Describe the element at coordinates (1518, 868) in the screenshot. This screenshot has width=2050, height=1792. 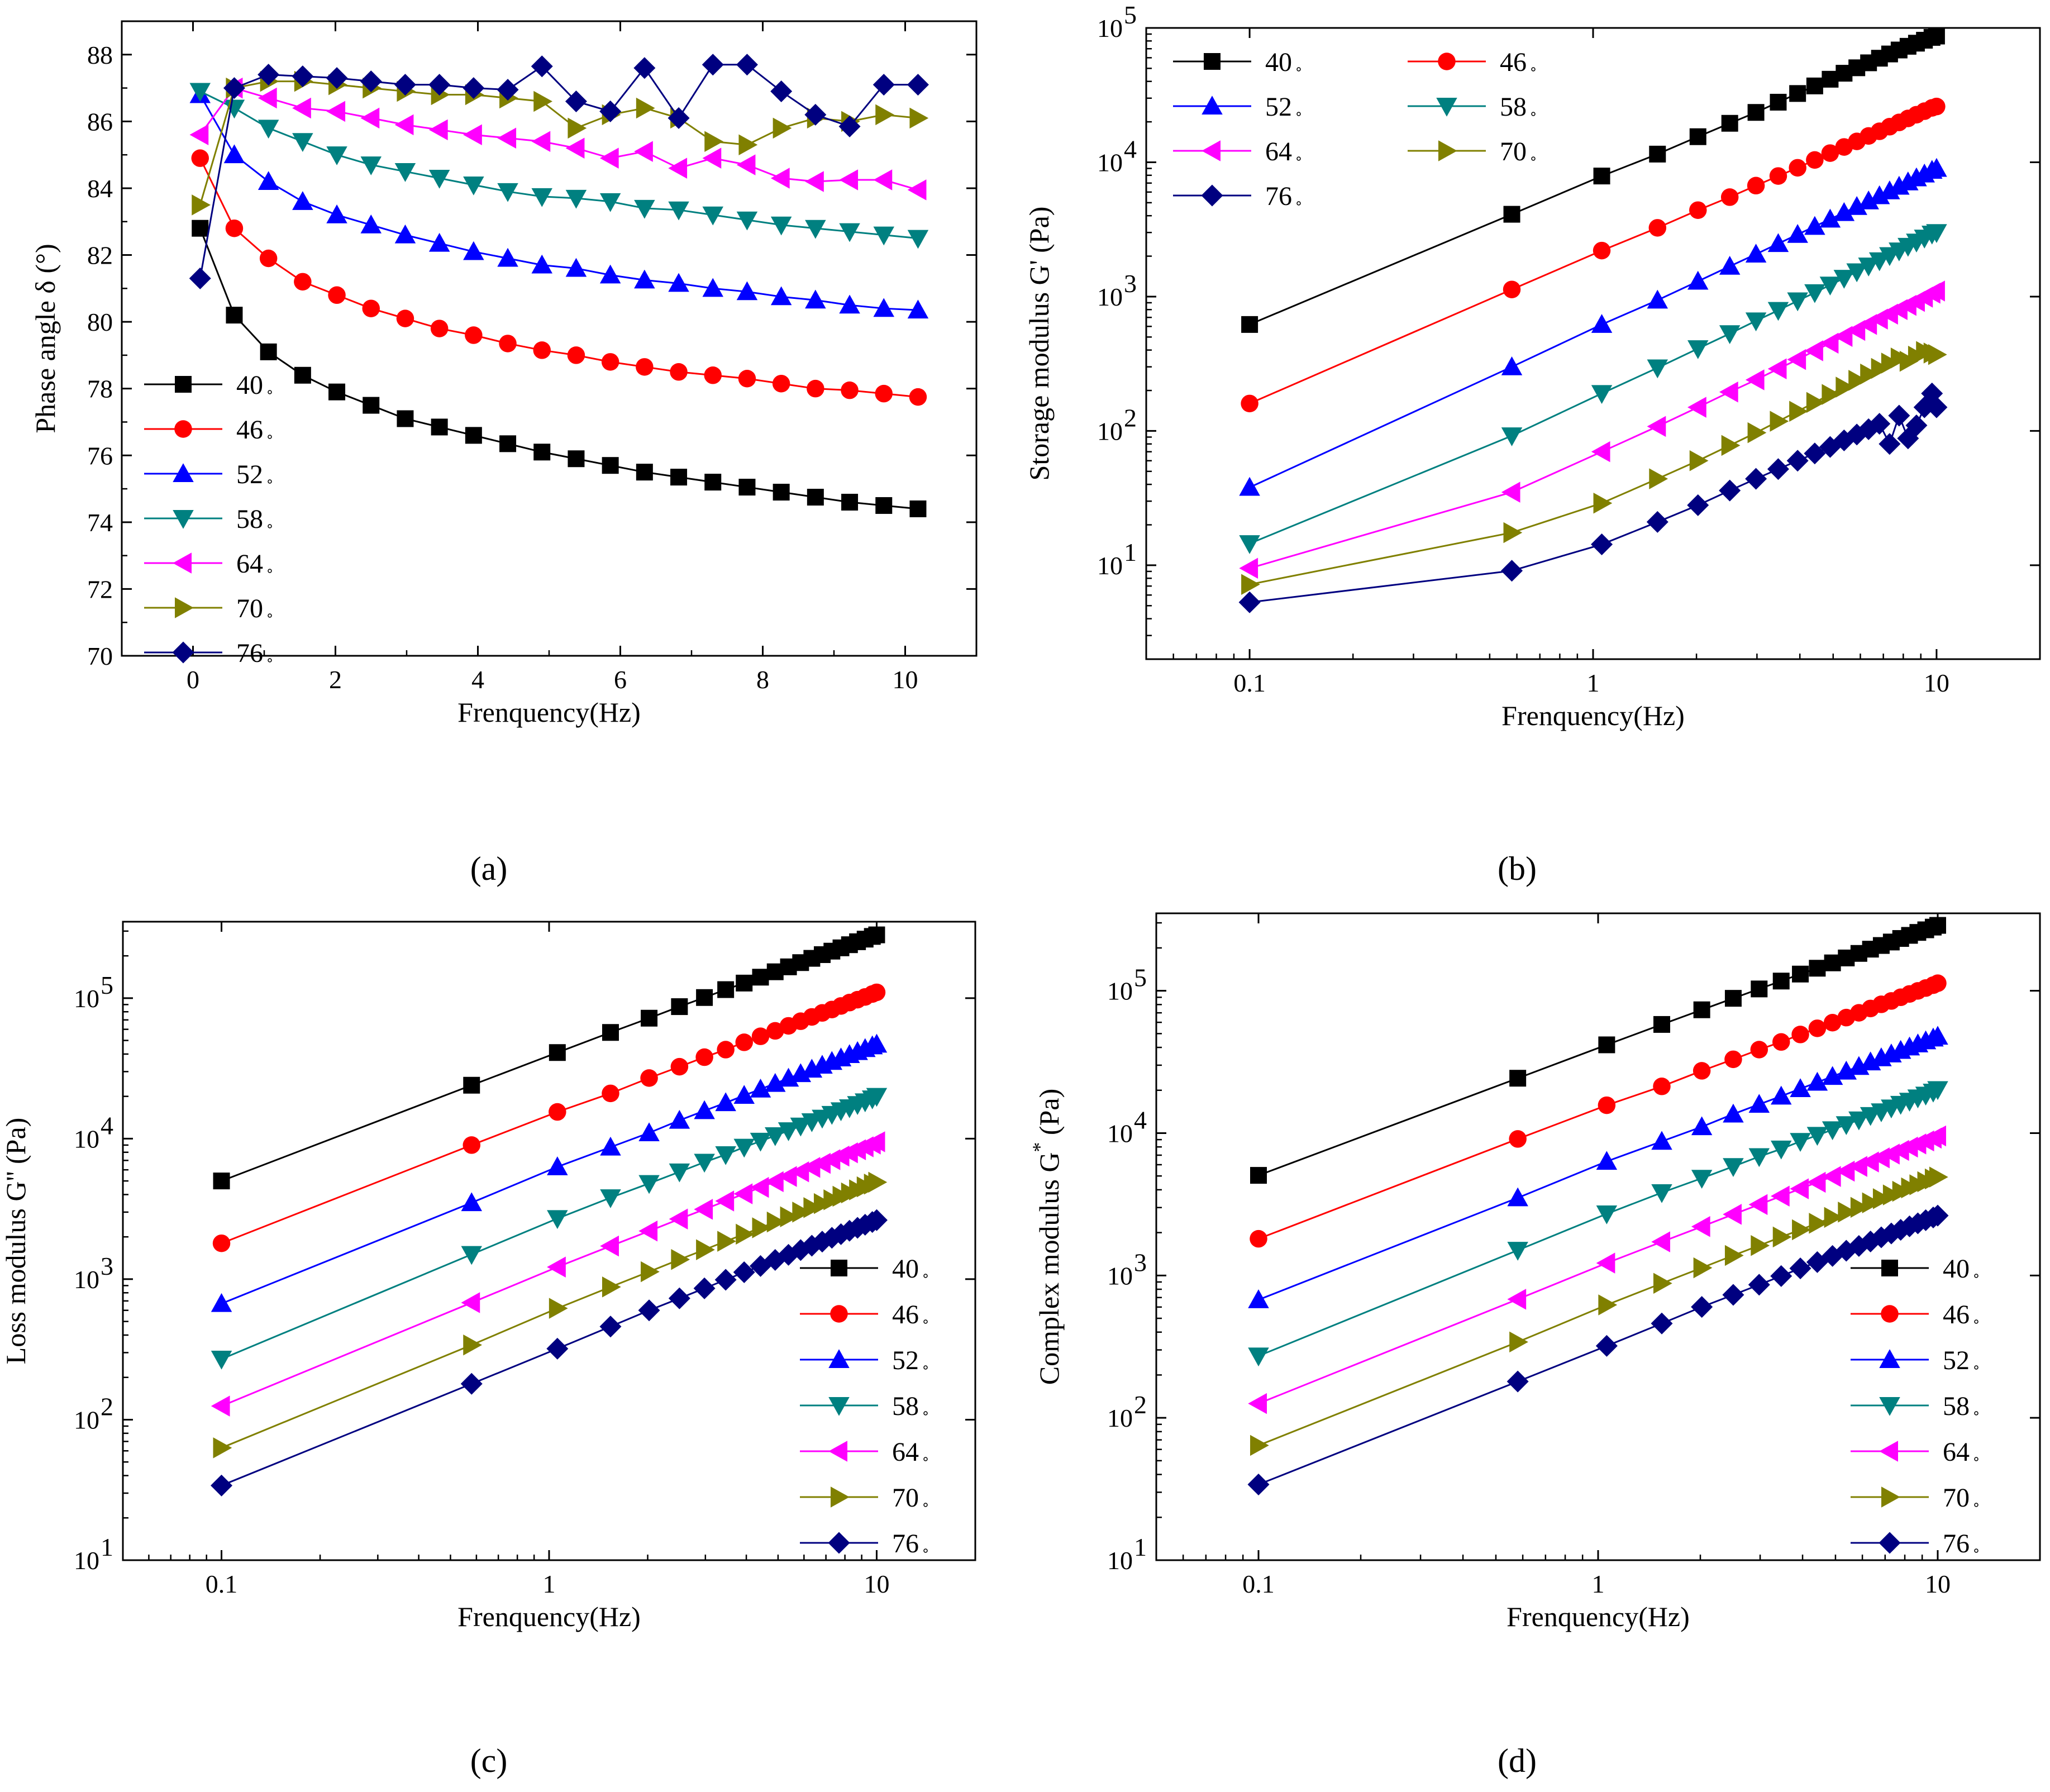
I see `panel-caption: (b)` at that location.